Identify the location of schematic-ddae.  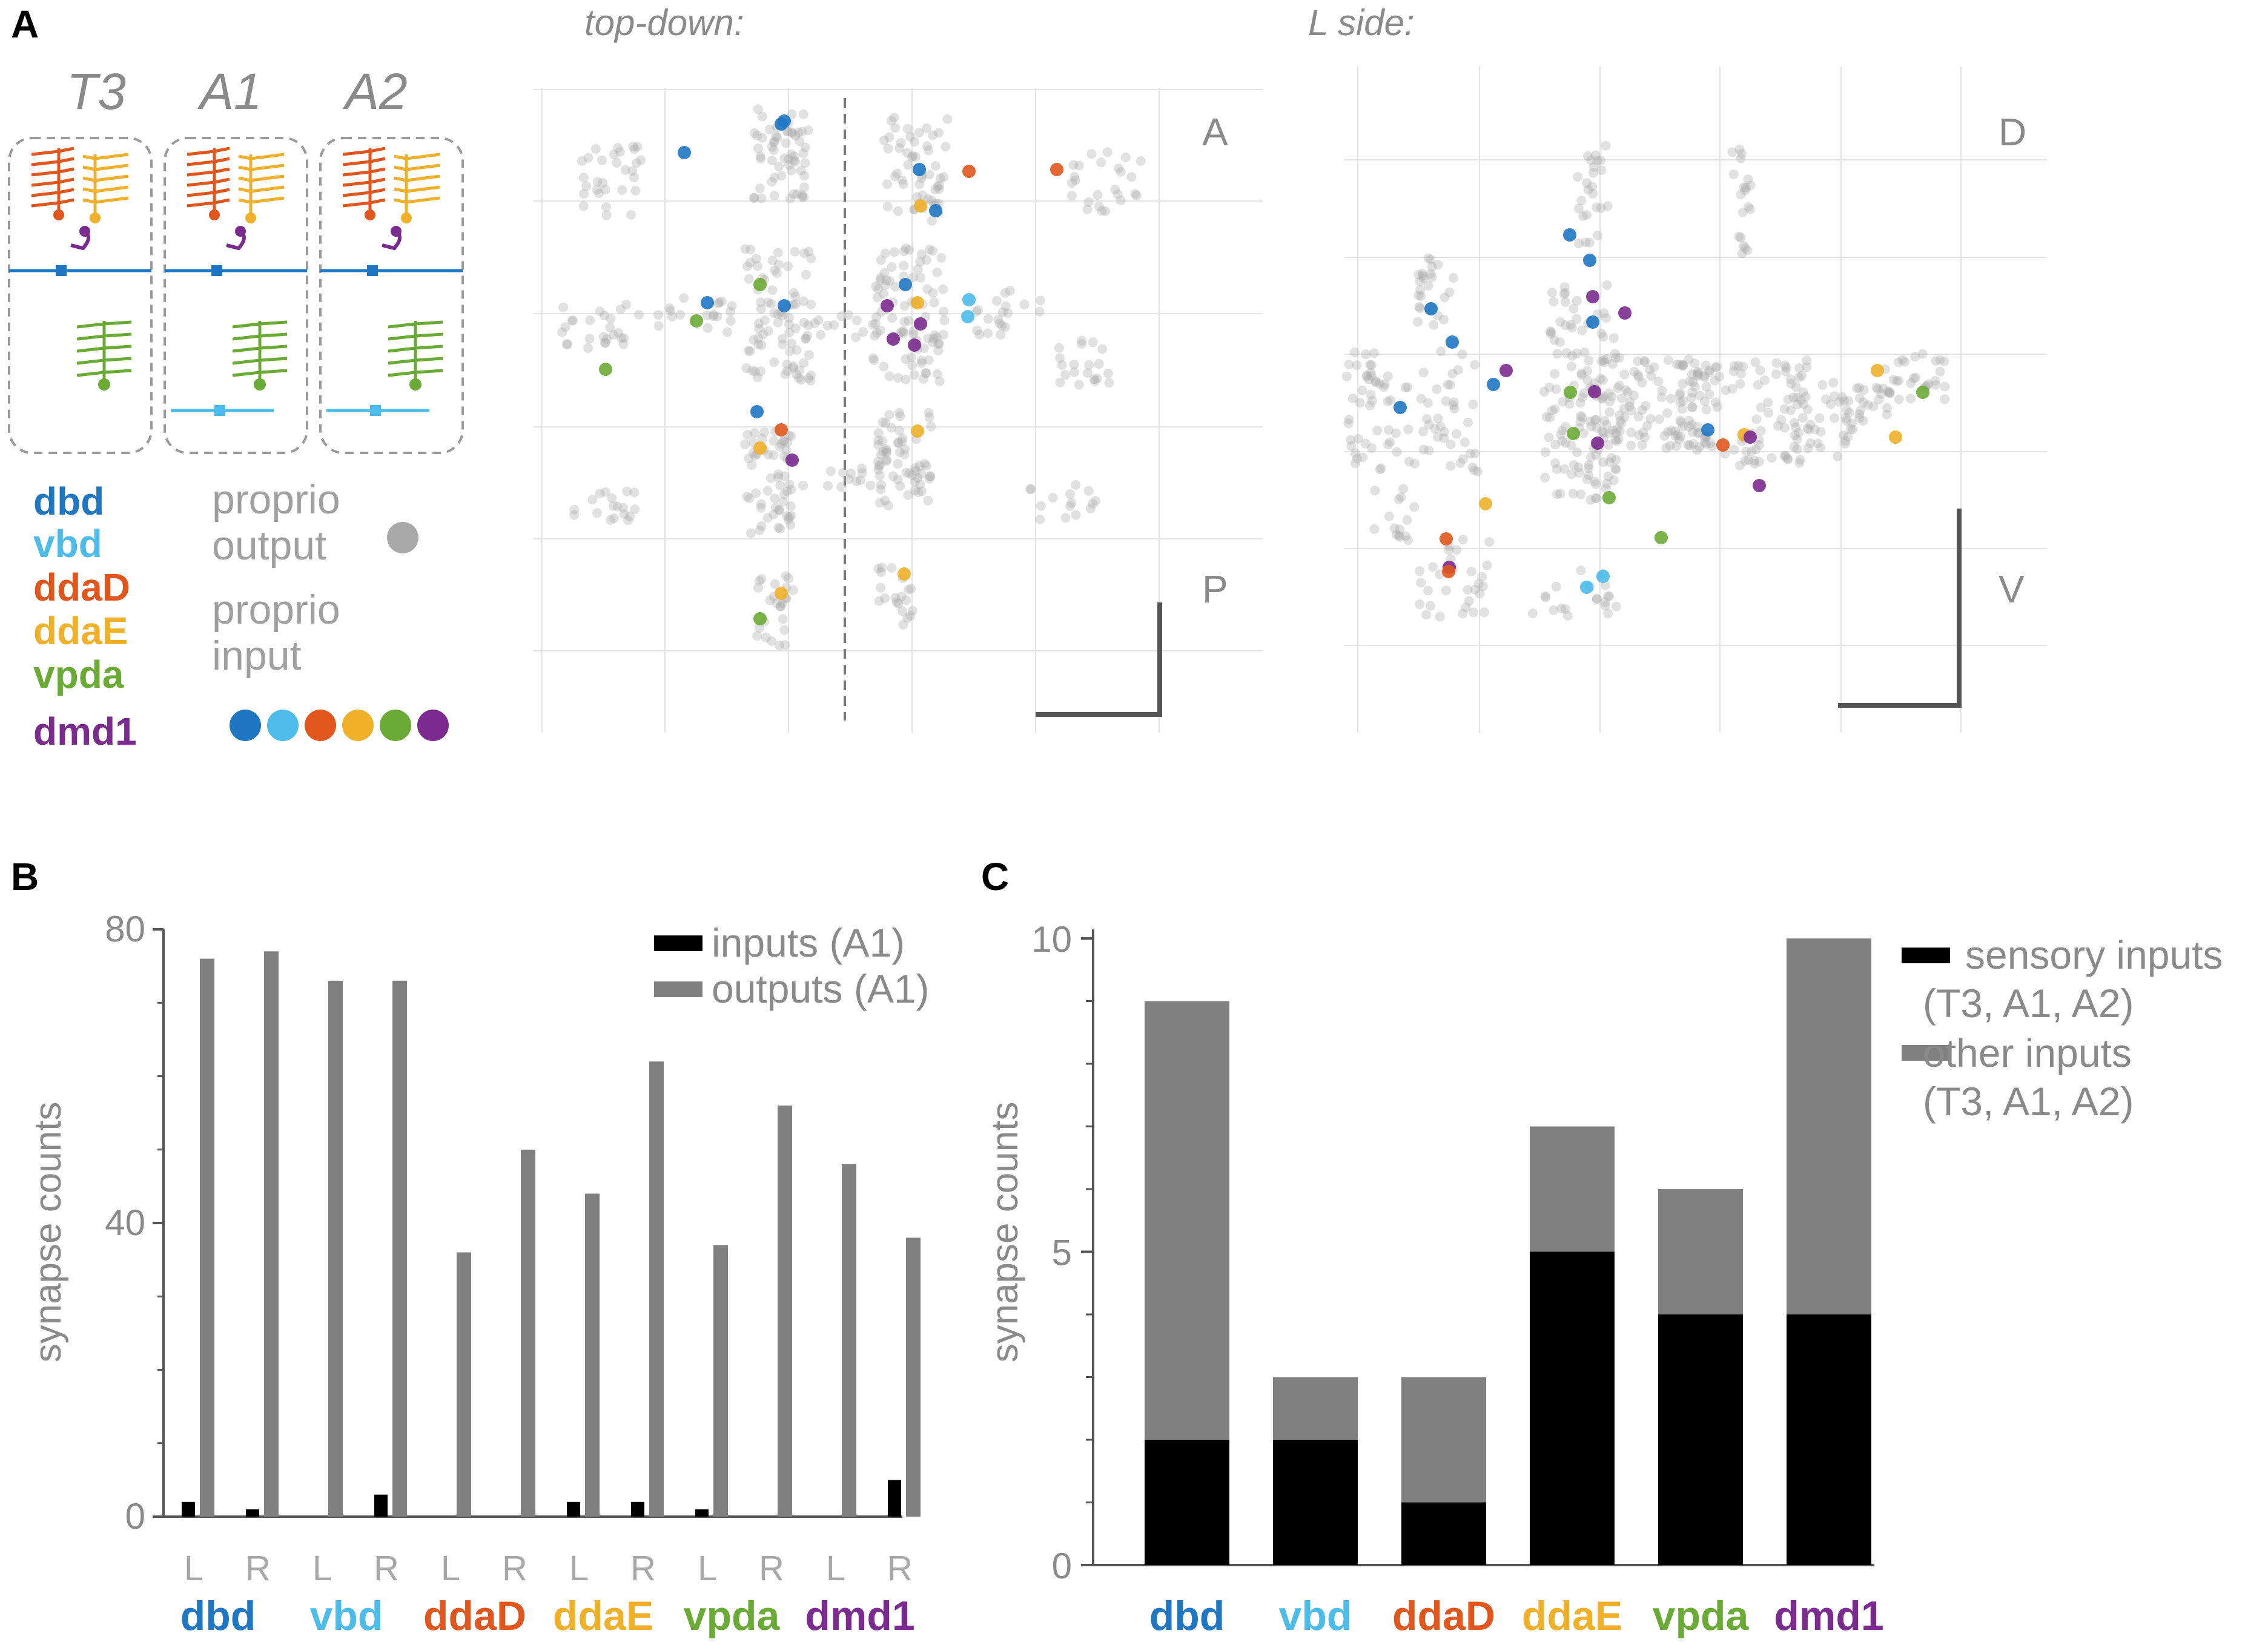
(417, 188).